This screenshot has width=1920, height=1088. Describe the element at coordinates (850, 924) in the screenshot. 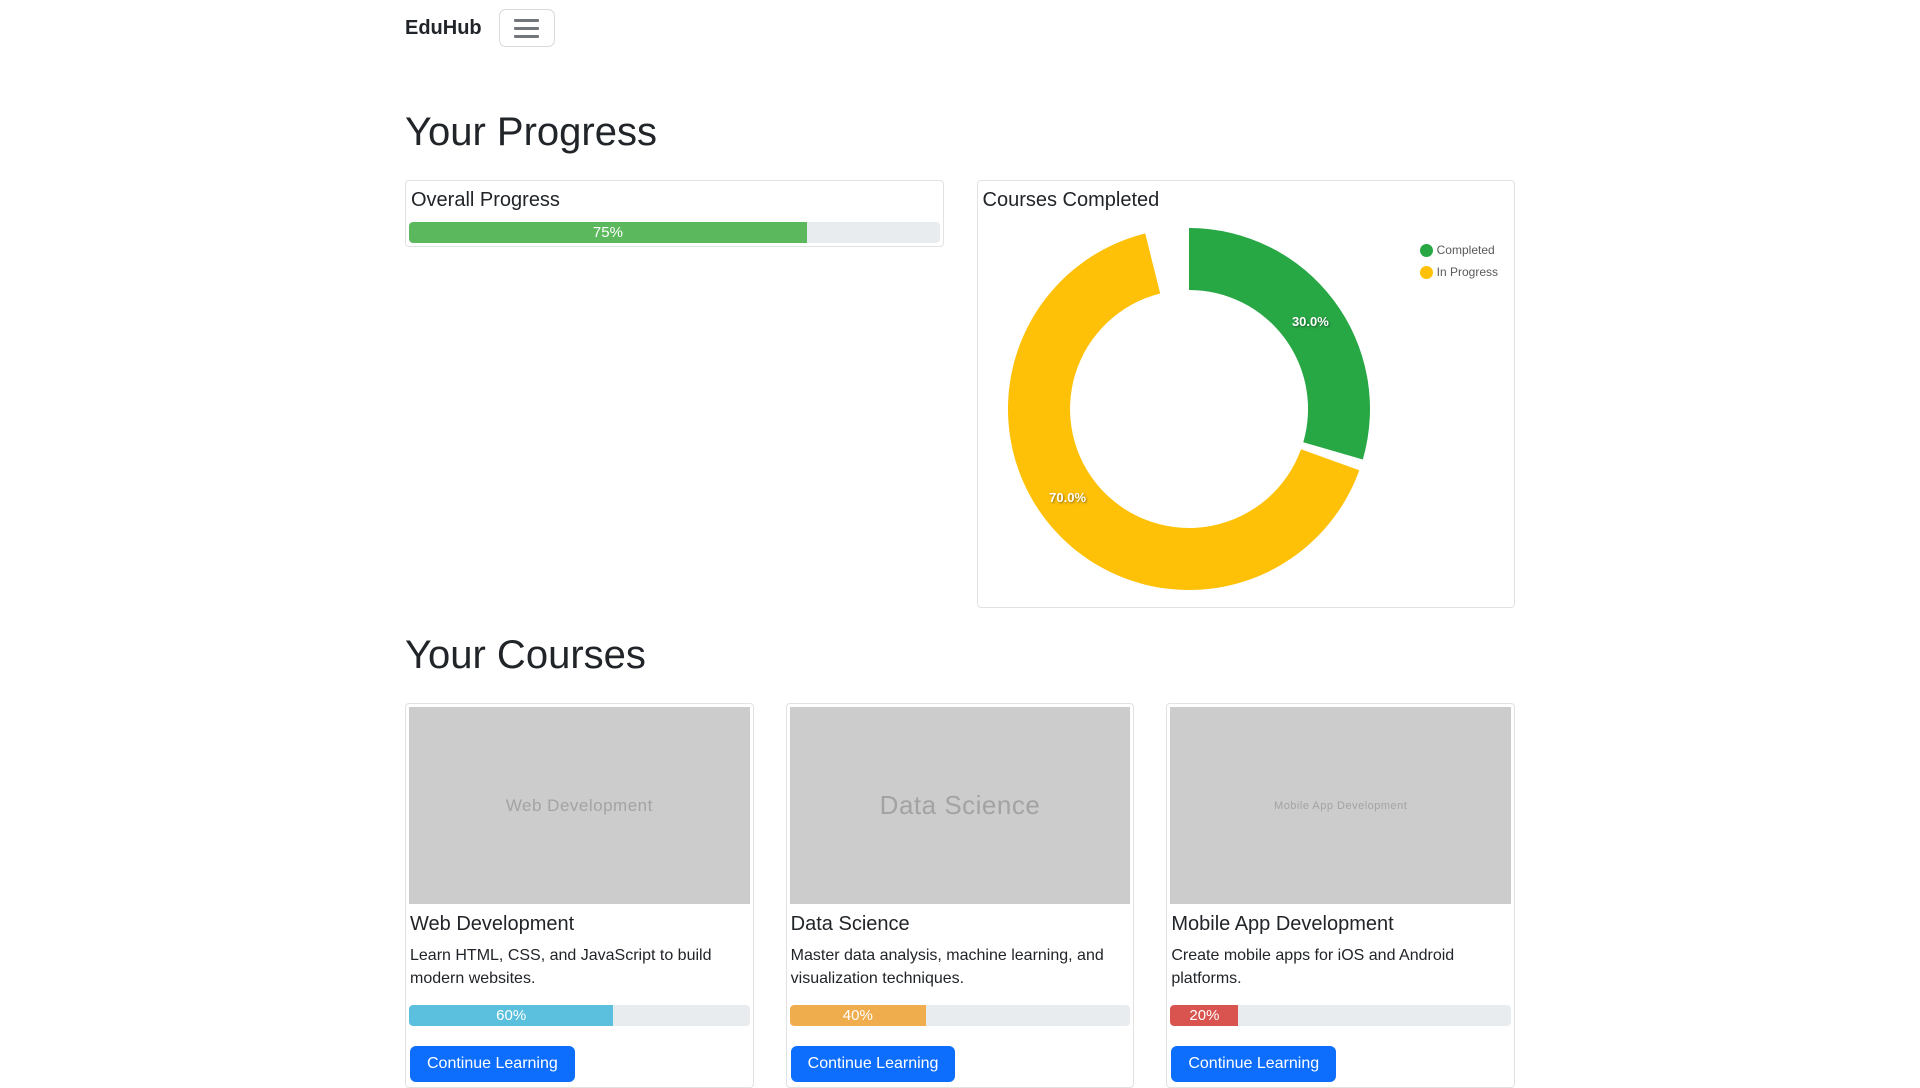

I see `course-title: Data Science` at that location.